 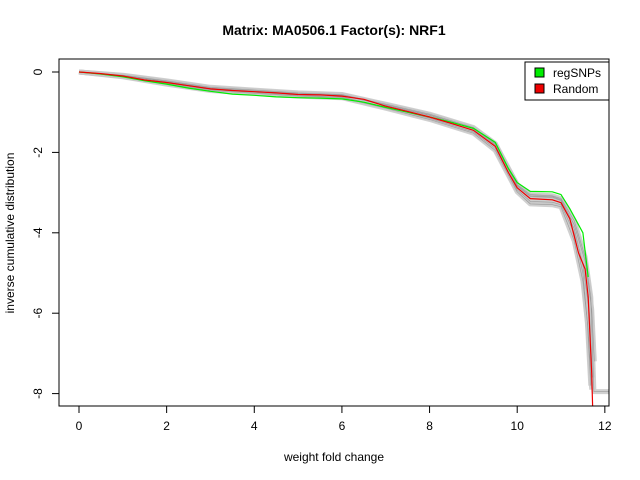 What do you see at coordinates (79, 426) in the screenshot?
I see `x-tick-label: 0` at bounding box center [79, 426].